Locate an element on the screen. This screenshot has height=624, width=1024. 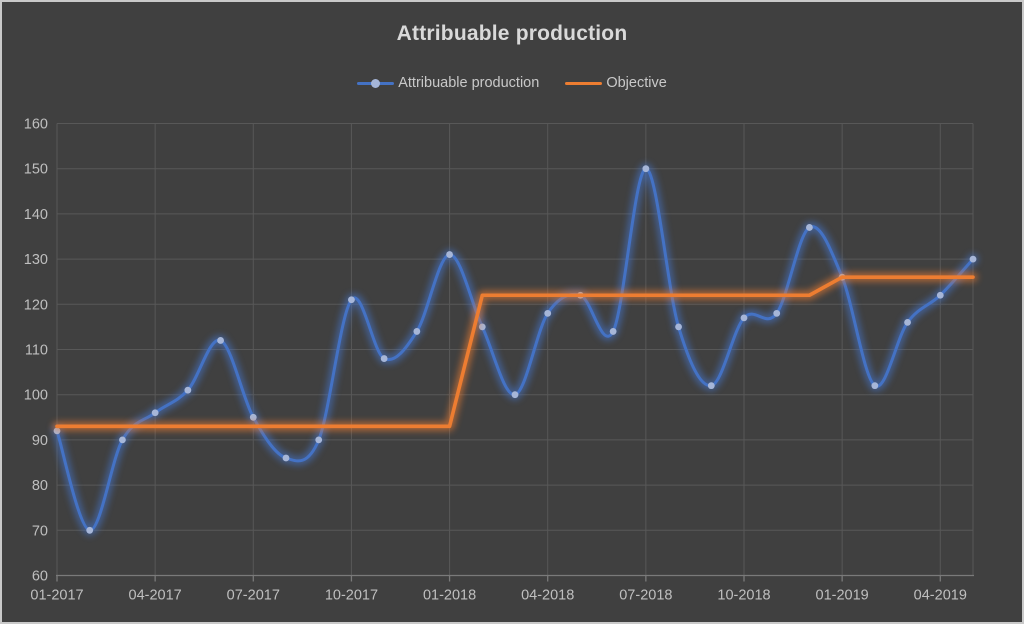
svg-text: 10-2017 is located at coordinates (351, 596).